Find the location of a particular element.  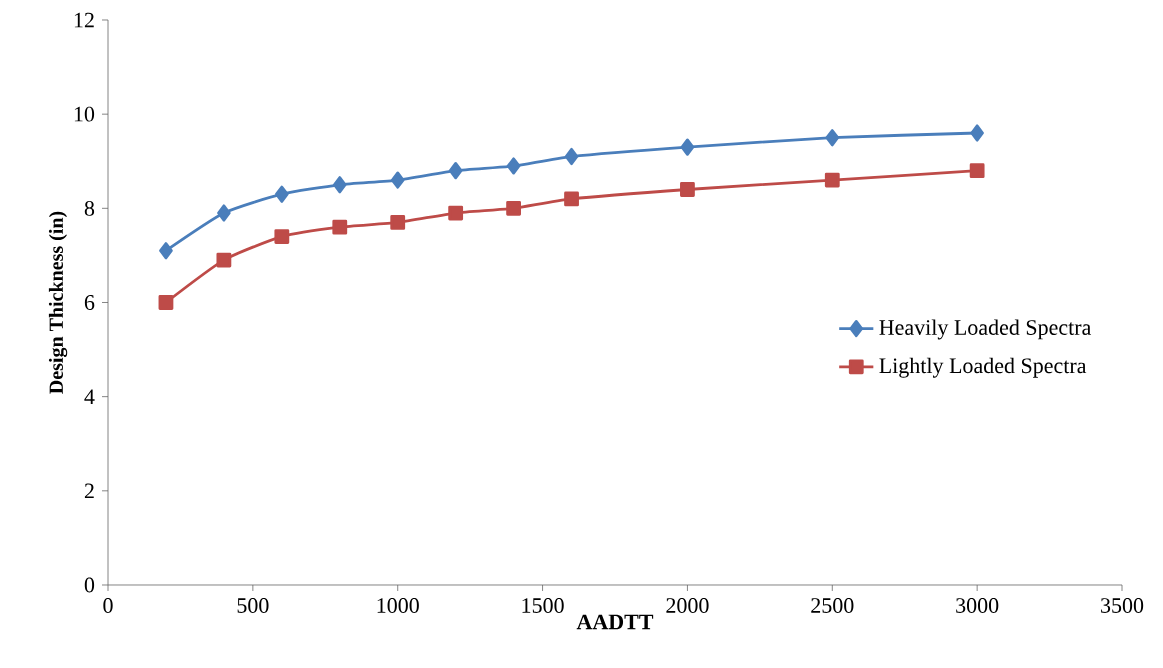

y-tick-label: 4 is located at coordinates (89, 396).